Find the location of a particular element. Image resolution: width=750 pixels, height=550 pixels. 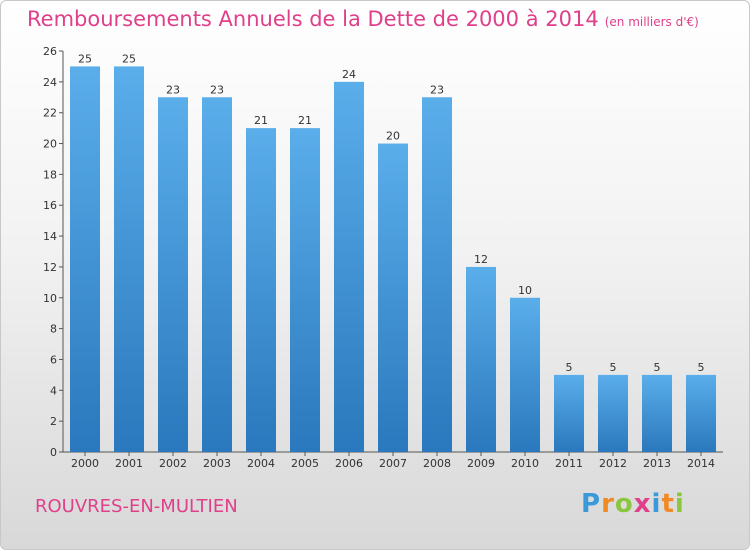

y-tick-label: 8 is located at coordinates (53, 329).